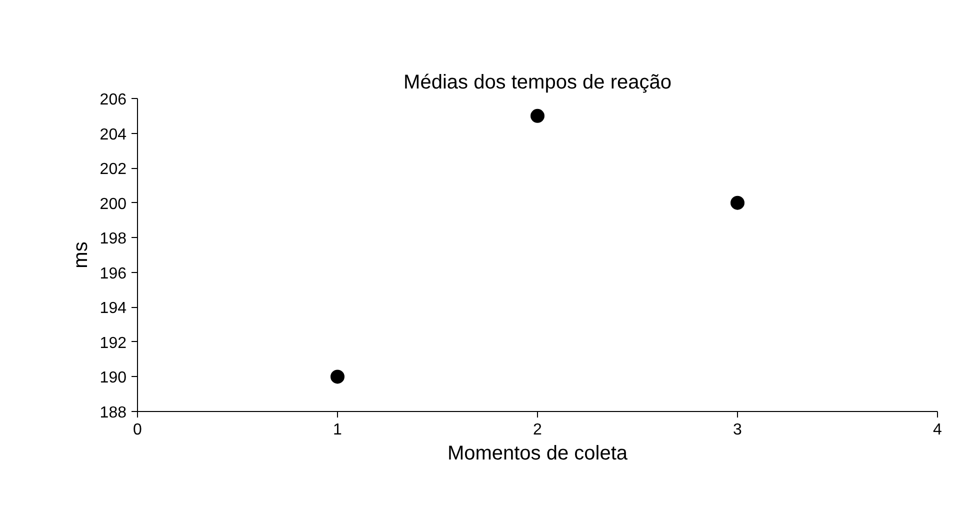  What do you see at coordinates (113, 135) in the screenshot?
I see `y-tick-label: 204` at bounding box center [113, 135].